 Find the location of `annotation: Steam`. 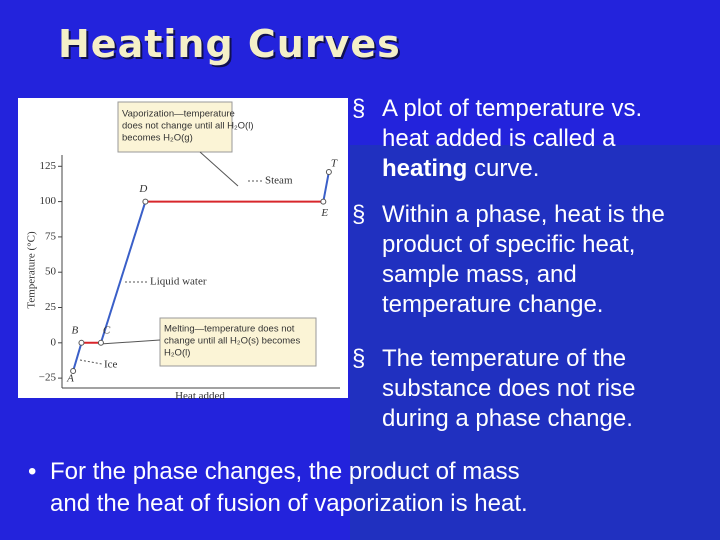

annotation: Steam is located at coordinates (279, 181).